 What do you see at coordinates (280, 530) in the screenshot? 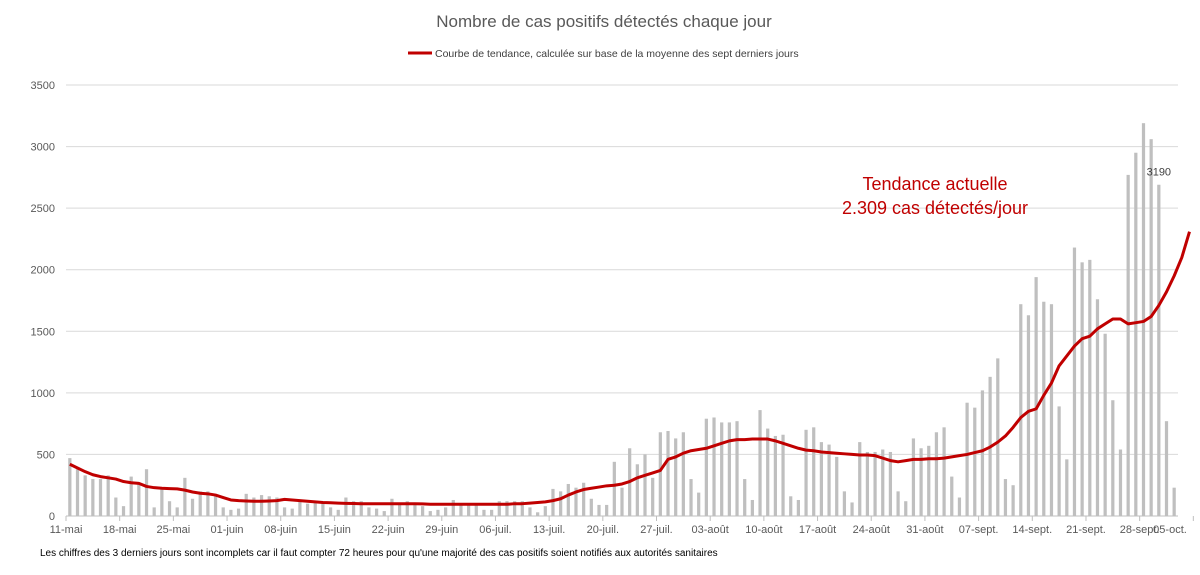
I see `x-tick-label: 08-juin` at bounding box center [280, 530].